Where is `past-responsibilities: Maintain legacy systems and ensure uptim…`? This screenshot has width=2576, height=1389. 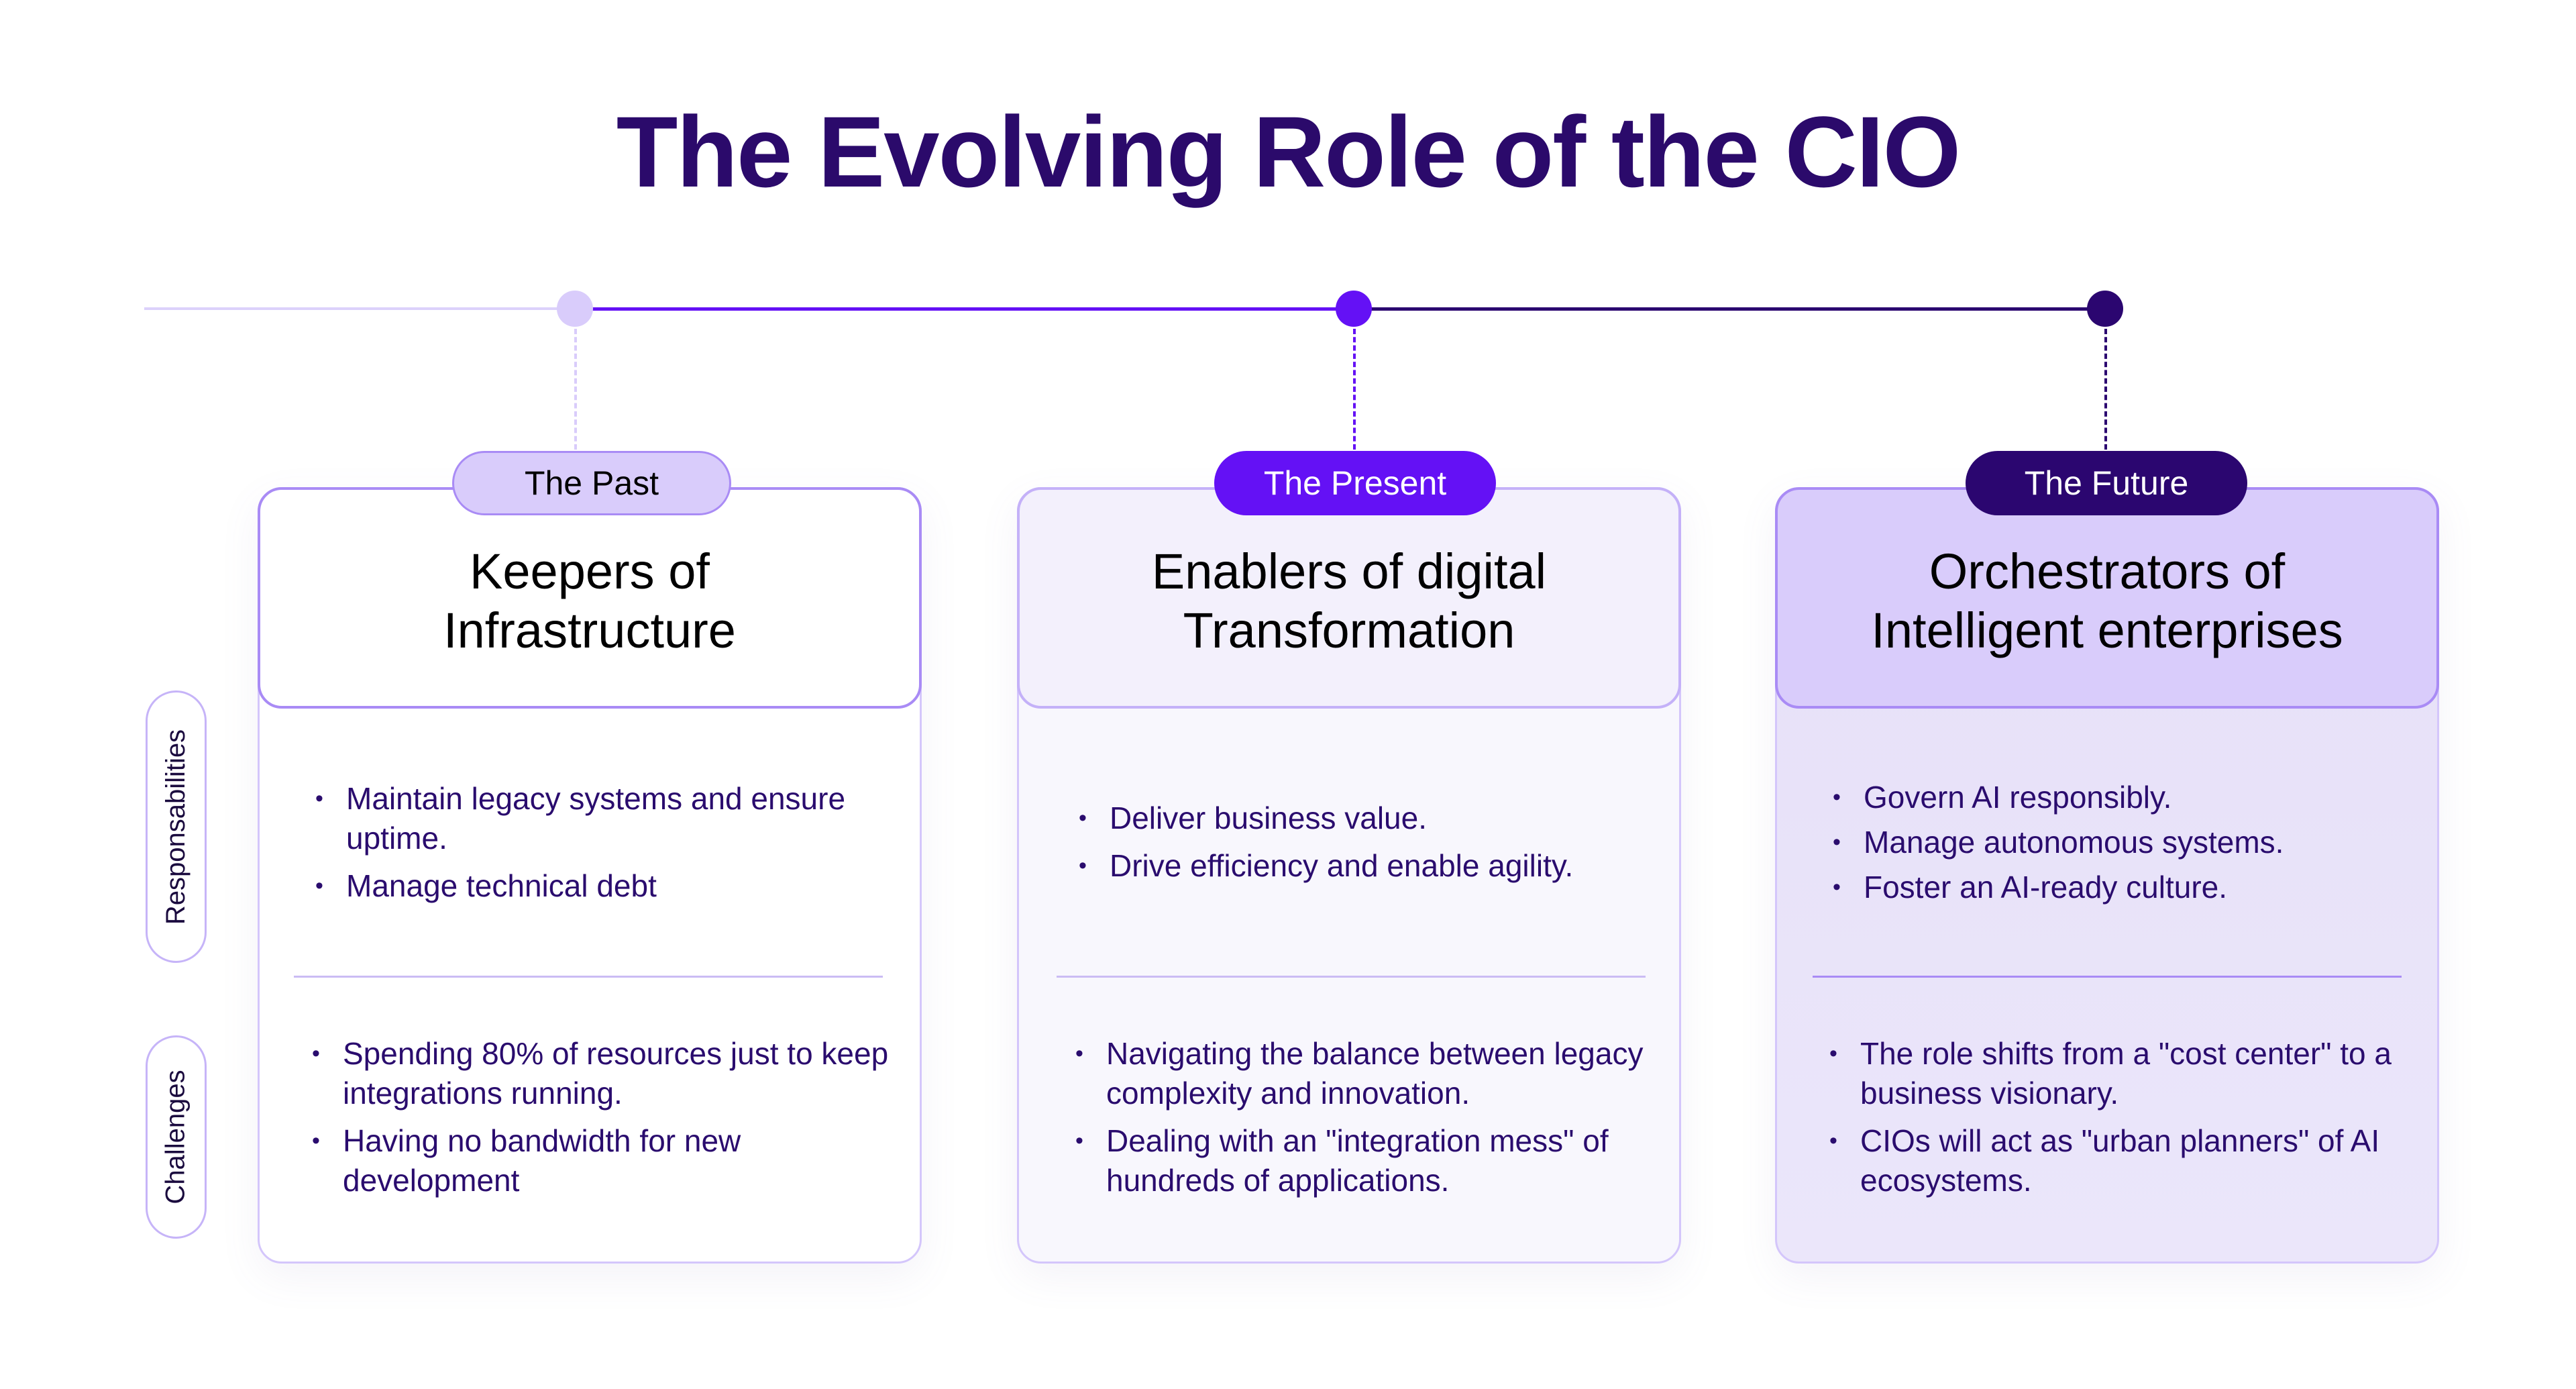 past-responsibilities: Maintain legacy systems and ensure uptim… is located at coordinates (610, 842).